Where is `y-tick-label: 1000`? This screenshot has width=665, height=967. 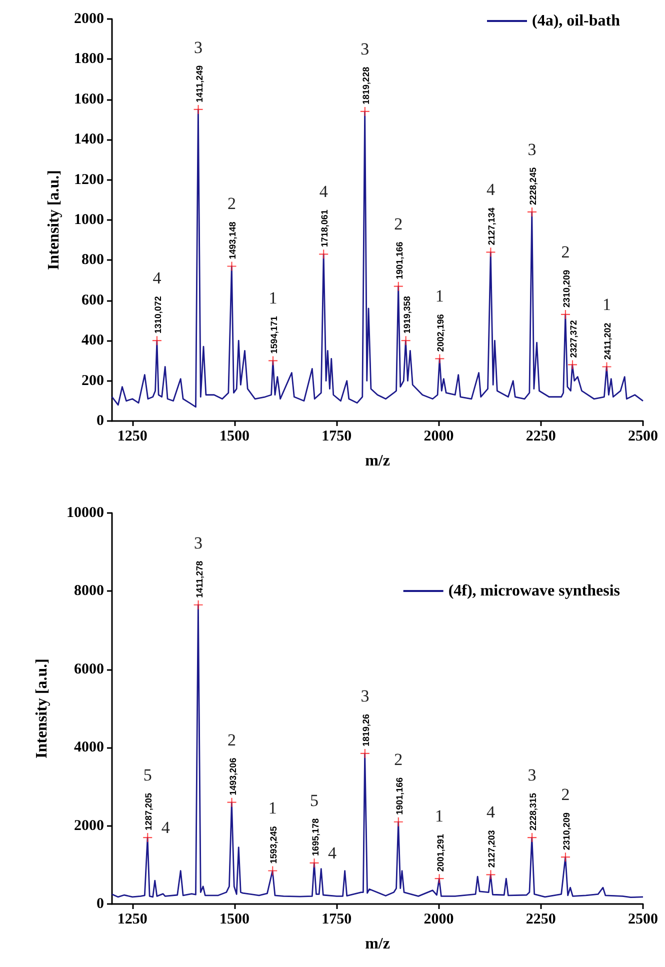
y-tick-label: 1000 is located at coordinates (89, 220).